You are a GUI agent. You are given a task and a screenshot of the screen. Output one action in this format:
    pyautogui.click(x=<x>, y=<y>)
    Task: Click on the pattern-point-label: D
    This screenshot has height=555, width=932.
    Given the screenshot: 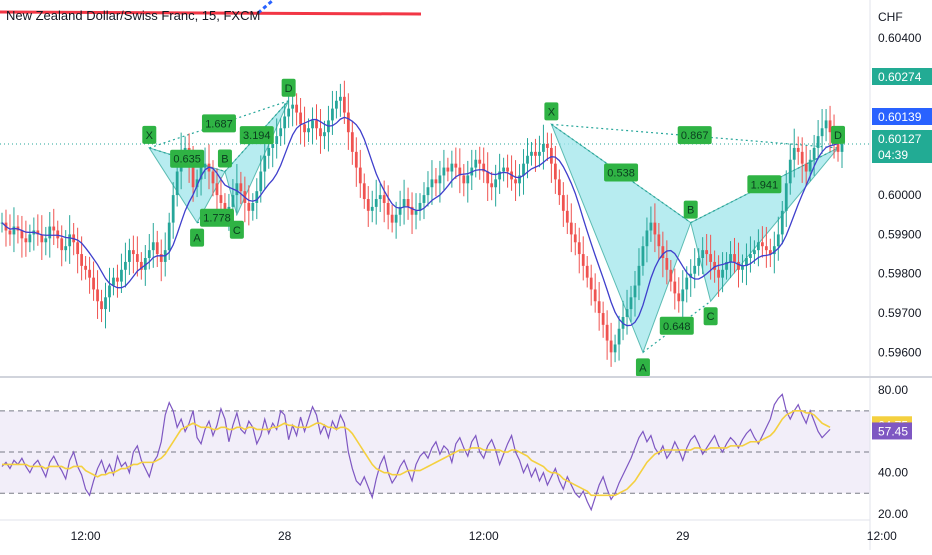 What is the action you would take?
    pyautogui.click(x=838, y=136)
    